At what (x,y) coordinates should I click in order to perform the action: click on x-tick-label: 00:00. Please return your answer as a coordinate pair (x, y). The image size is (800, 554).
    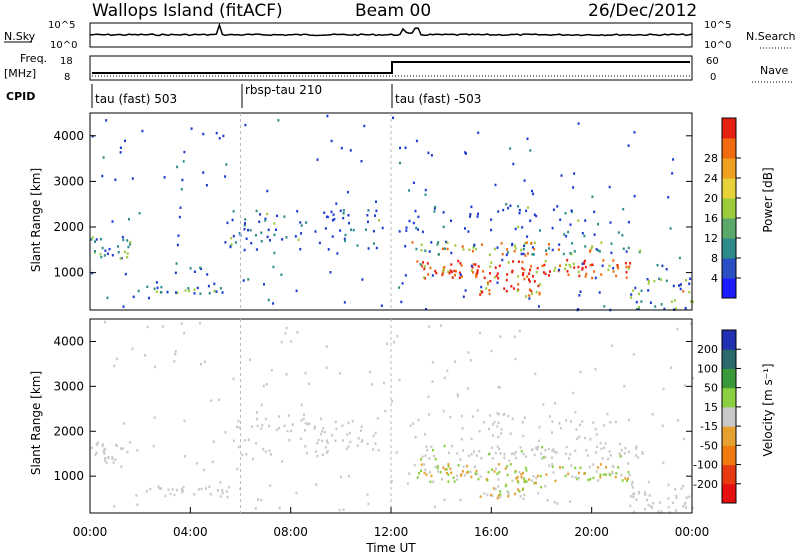
    Looking at the image, I should click on (90, 532).